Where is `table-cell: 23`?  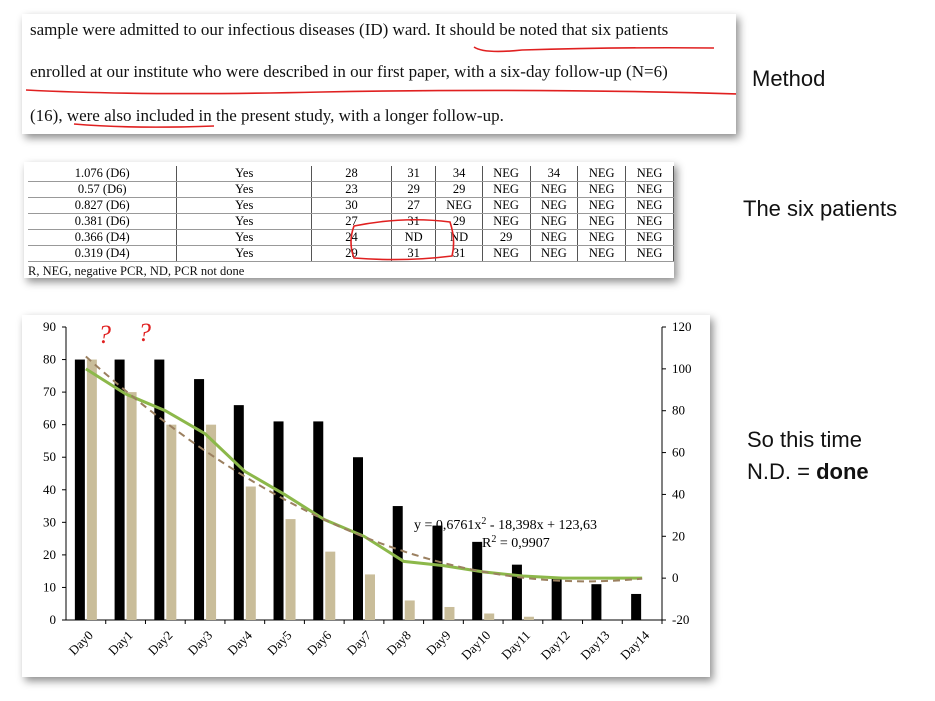
table-cell: 23 is located at coordinates (351, 189).